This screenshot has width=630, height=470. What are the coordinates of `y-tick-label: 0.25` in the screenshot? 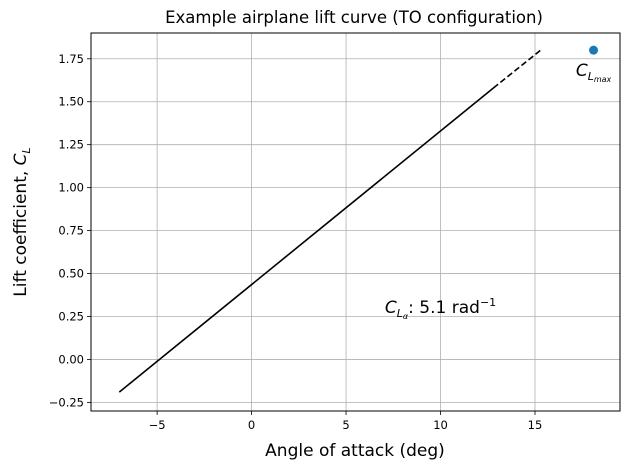 It's located at (71, 317).